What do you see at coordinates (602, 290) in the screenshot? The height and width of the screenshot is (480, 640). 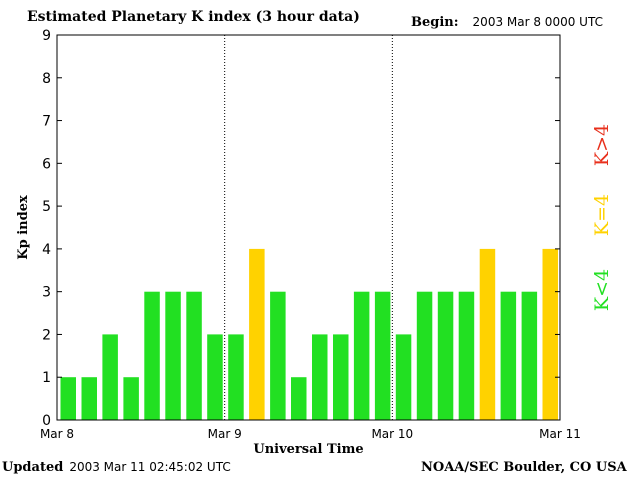 I see `legend-item: K<4` at bounding box center [602, 290].